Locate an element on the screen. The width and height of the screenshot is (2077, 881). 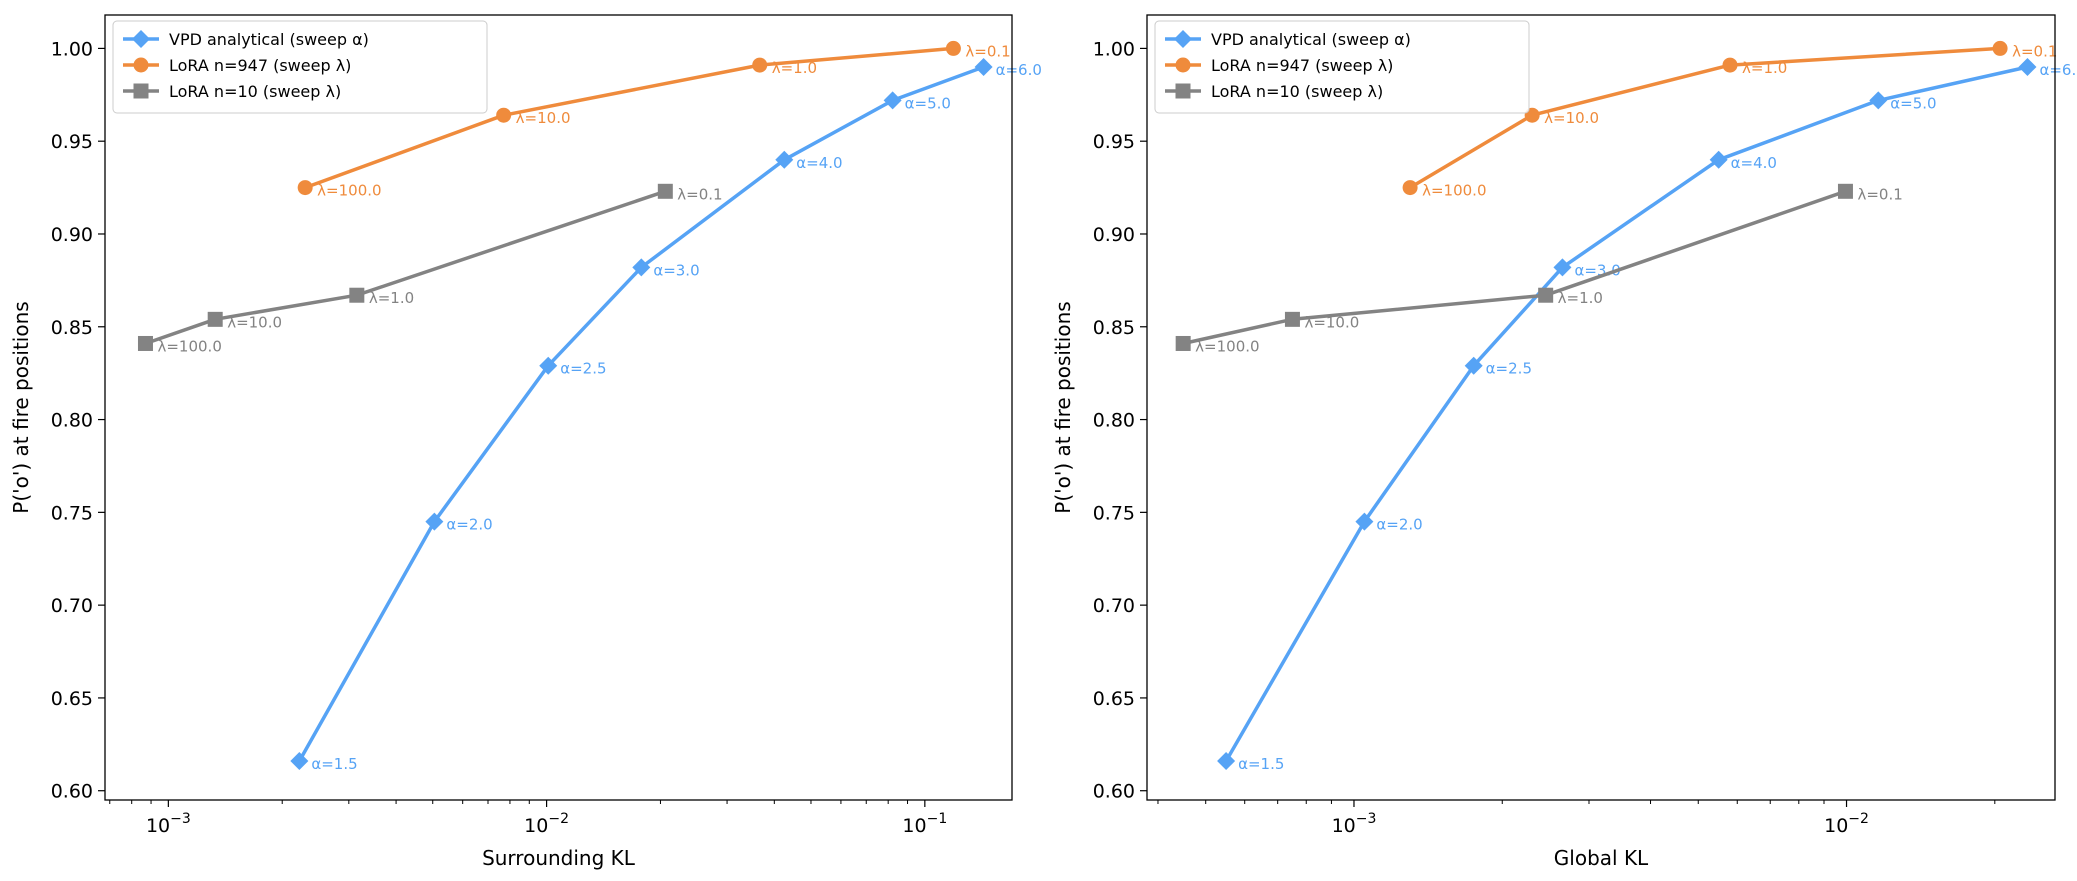
x-tick-label: 10⁻¹ is located at coordinates (924, 824).